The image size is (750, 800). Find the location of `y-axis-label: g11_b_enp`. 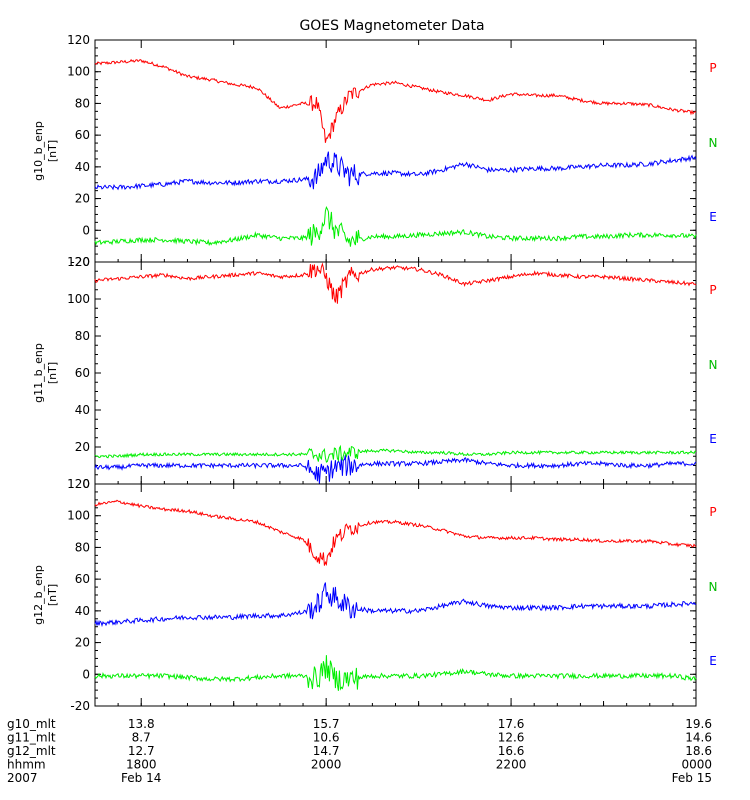

y-axis-label: g11_b_enp is located at coordinates (38, 373).